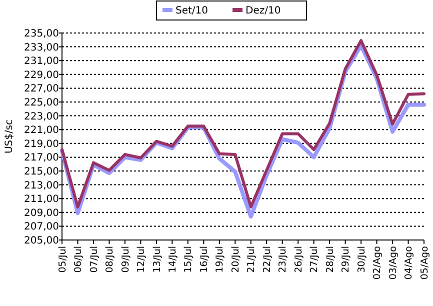  What do you see at coordinates (346, 259) in the screenshot?
I see `x-tick-label: 29/Jul` at bounding box center [346, 259].